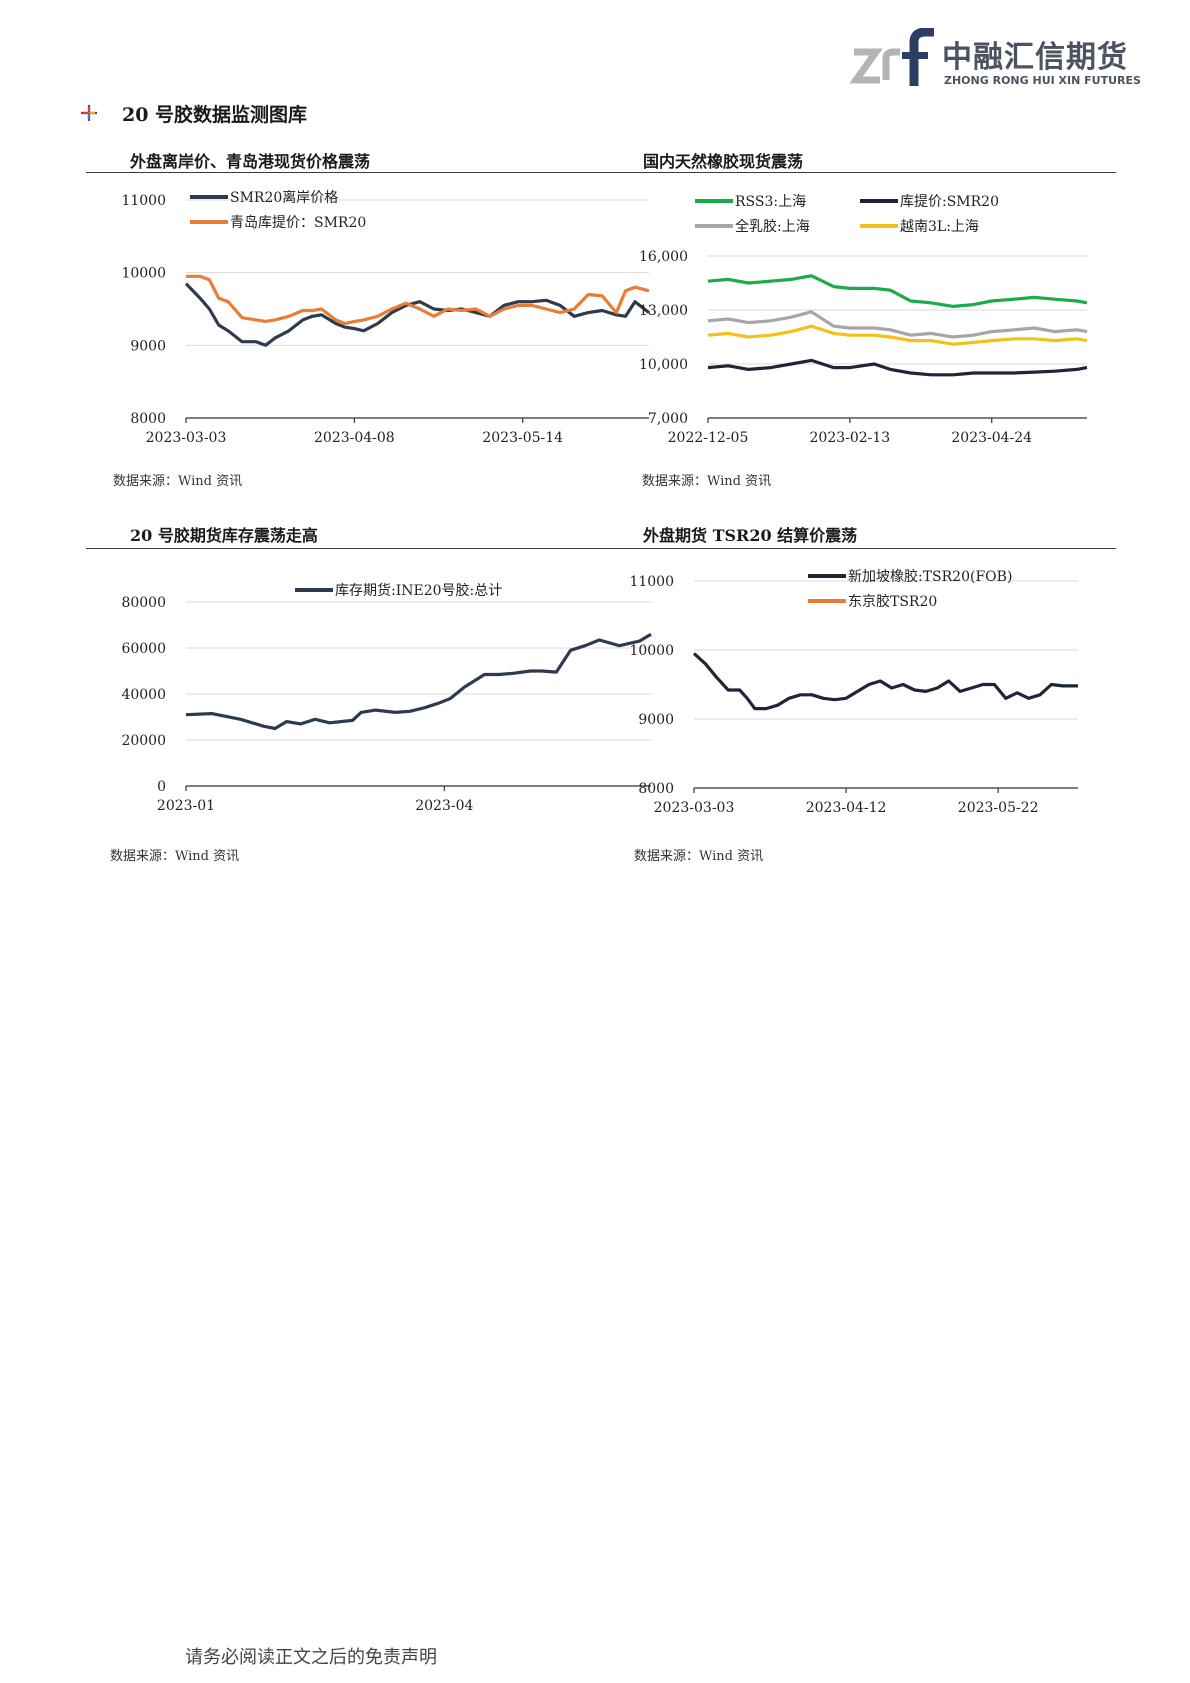 This screenshot has width=1190, height=1683. I want to click on company-logo: 中融汇信期货 ZHONG RONG HUI XIN FUTURES, so click(995, 59).